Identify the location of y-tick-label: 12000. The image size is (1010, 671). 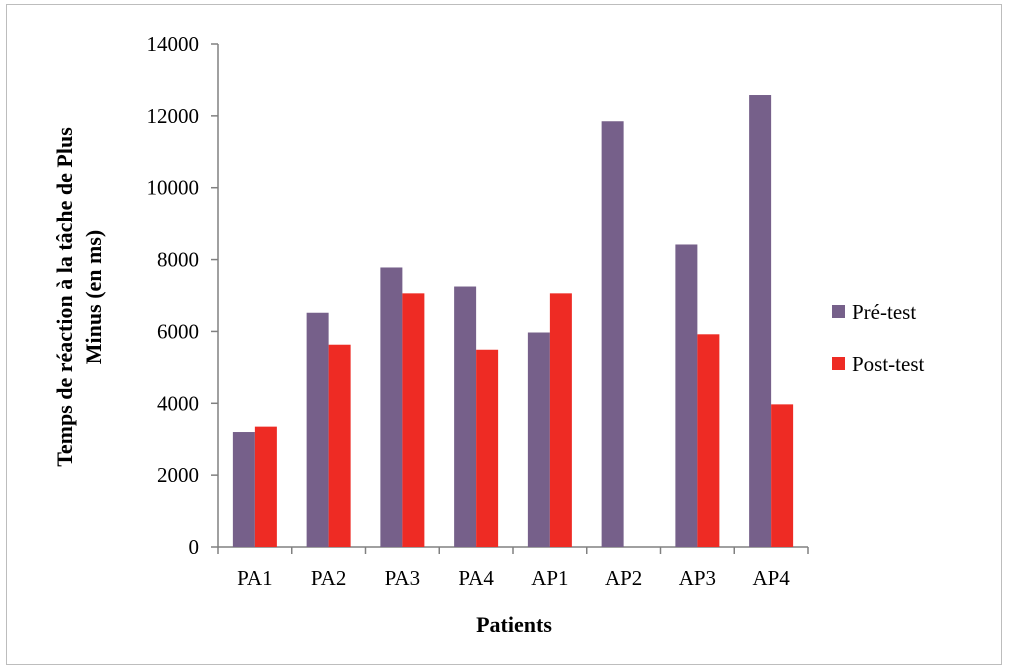
(173, 116).